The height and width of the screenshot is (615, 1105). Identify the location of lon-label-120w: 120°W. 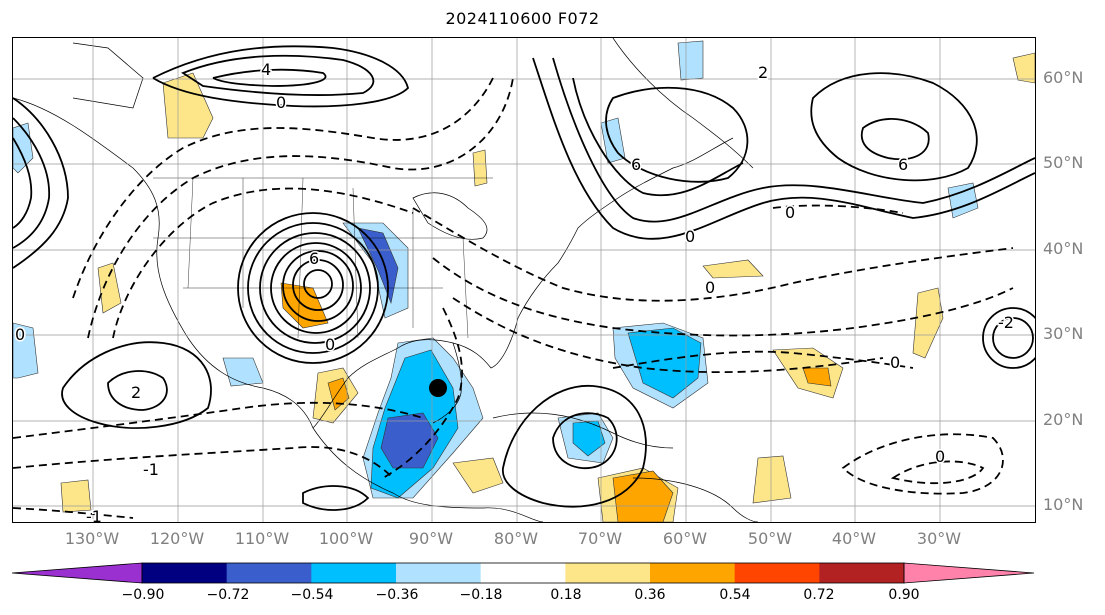
(177, 538).